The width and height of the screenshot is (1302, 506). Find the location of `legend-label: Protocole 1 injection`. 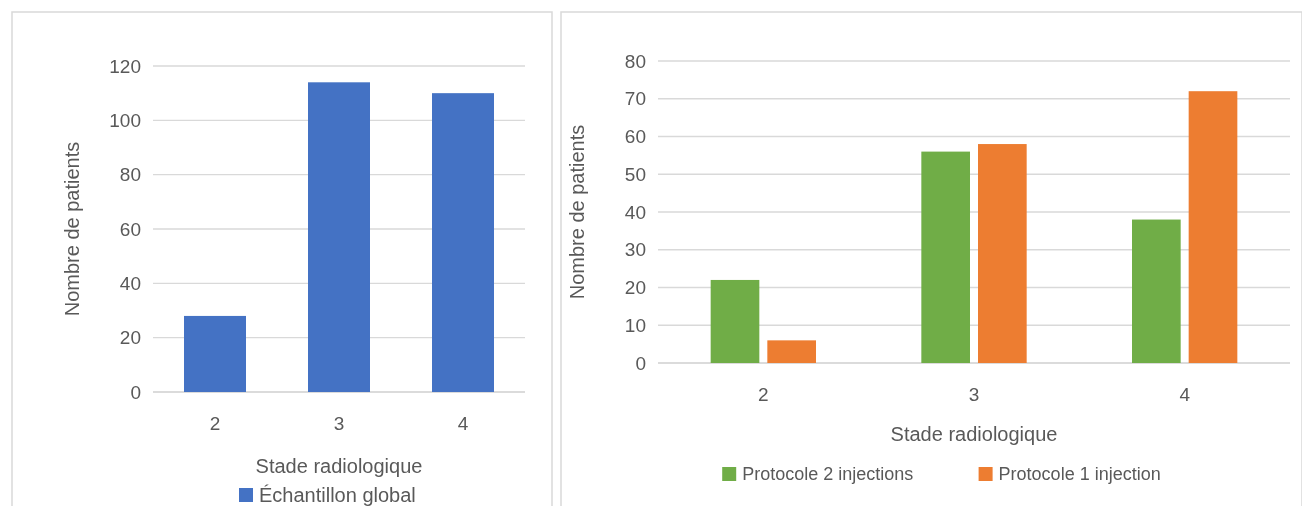

legend-label: Protocole 1 injection is located at coordinates (1079, 474).